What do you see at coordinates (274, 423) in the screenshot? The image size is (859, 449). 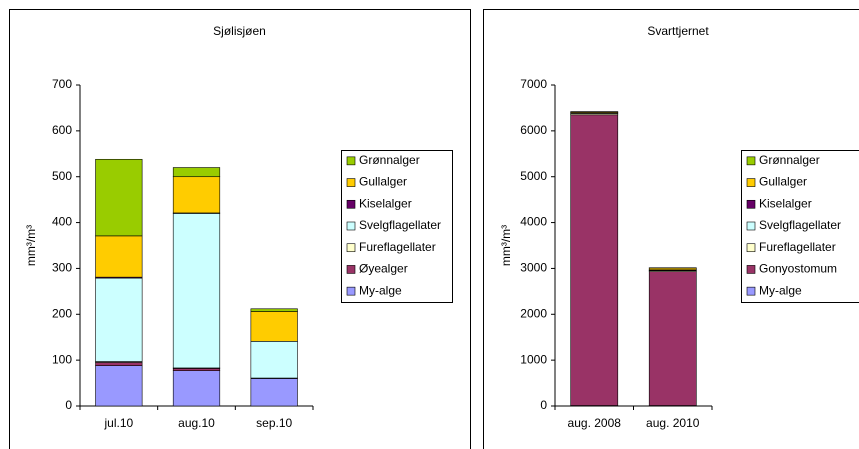 I see `x-tick-label: sep.10` at bounding box center [274, 423].